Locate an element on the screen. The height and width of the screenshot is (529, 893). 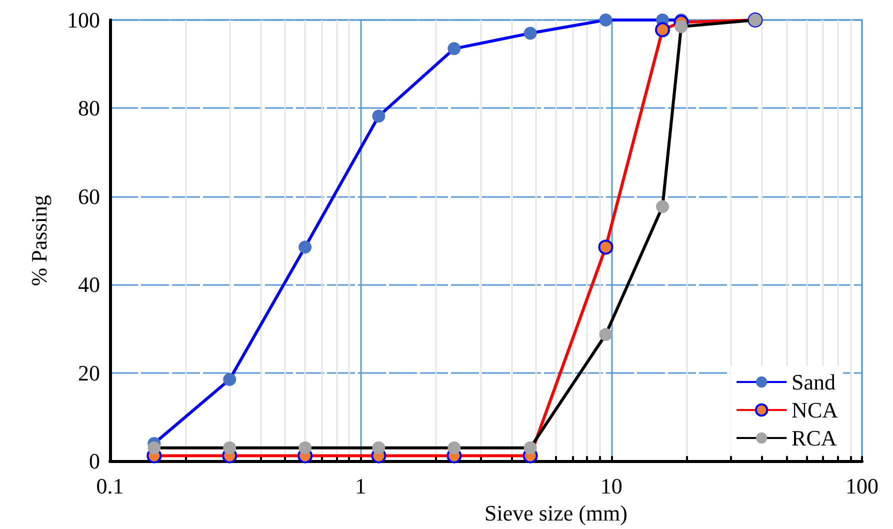
x-tick-label: 10 is located at coordinates (611, 486).